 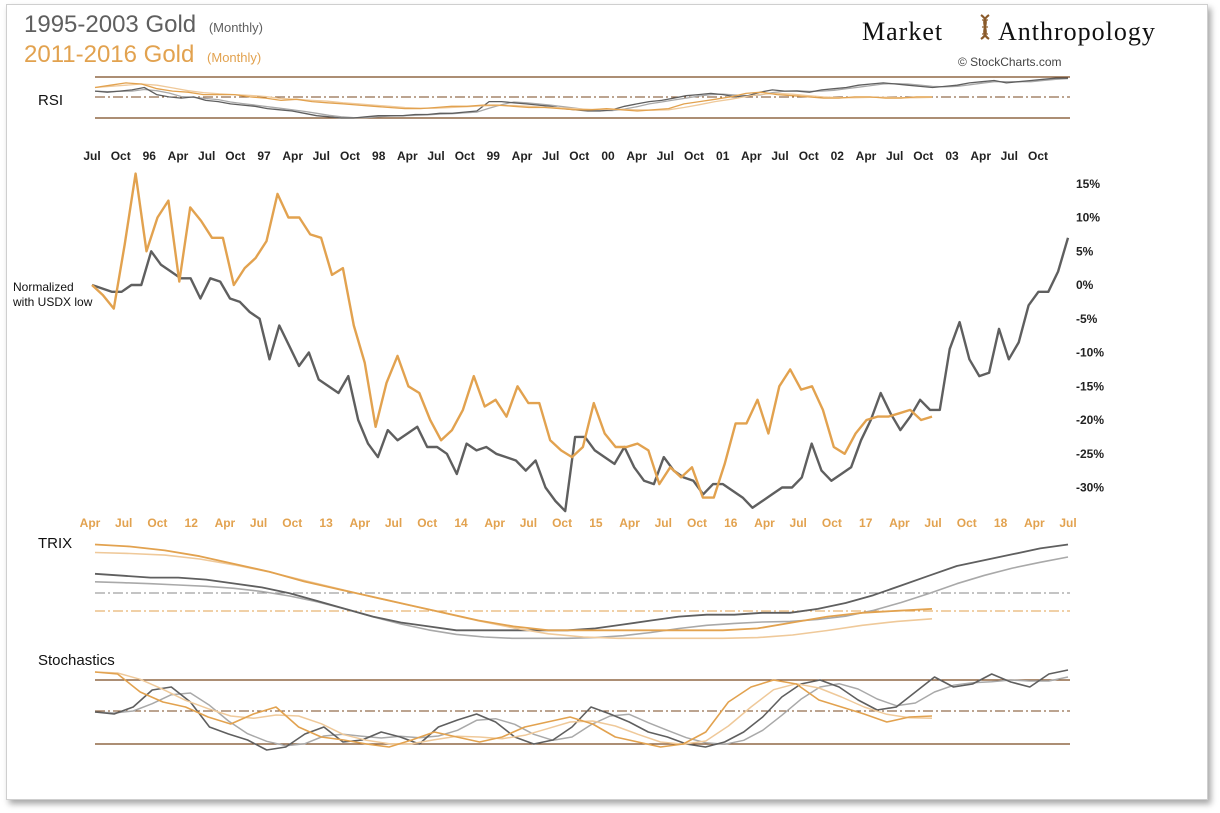 I want to click on title1-main: 1995-2003 Gold, so click(x=110, y=24).